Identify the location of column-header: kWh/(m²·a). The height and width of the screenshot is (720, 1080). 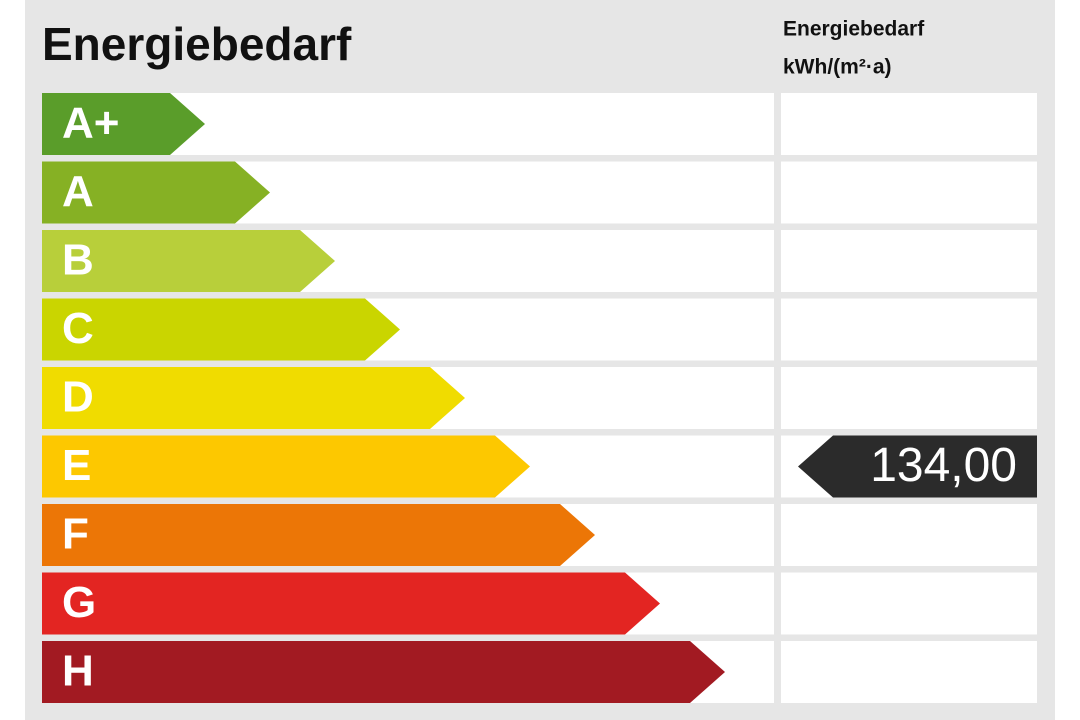
(837, 67).